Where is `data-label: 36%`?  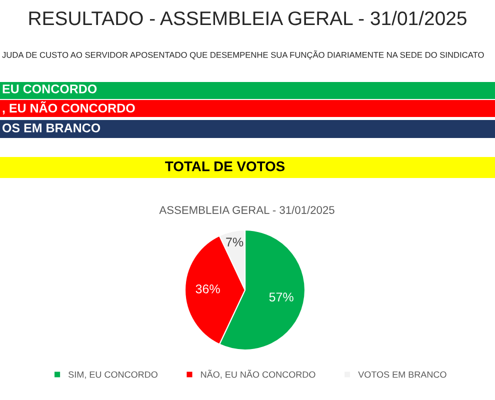 data-label: 36% is located at coordinates (208, 289).